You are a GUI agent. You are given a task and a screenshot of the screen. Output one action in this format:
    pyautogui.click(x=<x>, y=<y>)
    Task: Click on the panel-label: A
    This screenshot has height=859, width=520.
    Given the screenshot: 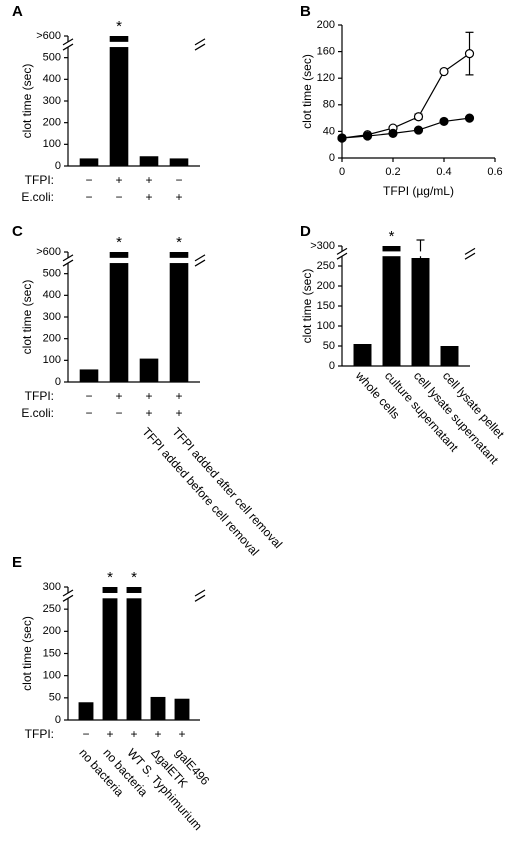 What is the action you would take?
    pyautogui.click(x=17, y=11)
    